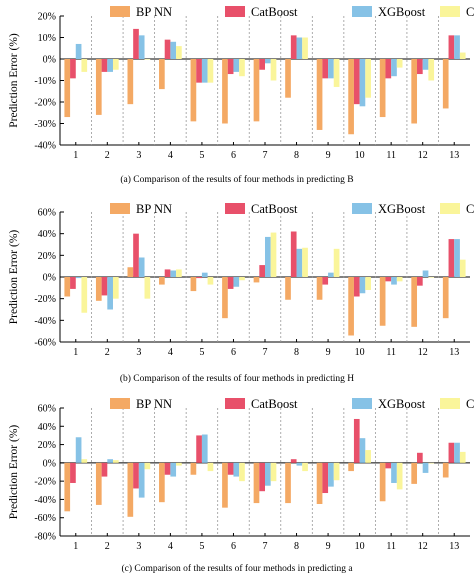 Image resolution: width=474 pixels, height=578 pixels. I want to click on x-tick-label: 1, so click(75, 155).